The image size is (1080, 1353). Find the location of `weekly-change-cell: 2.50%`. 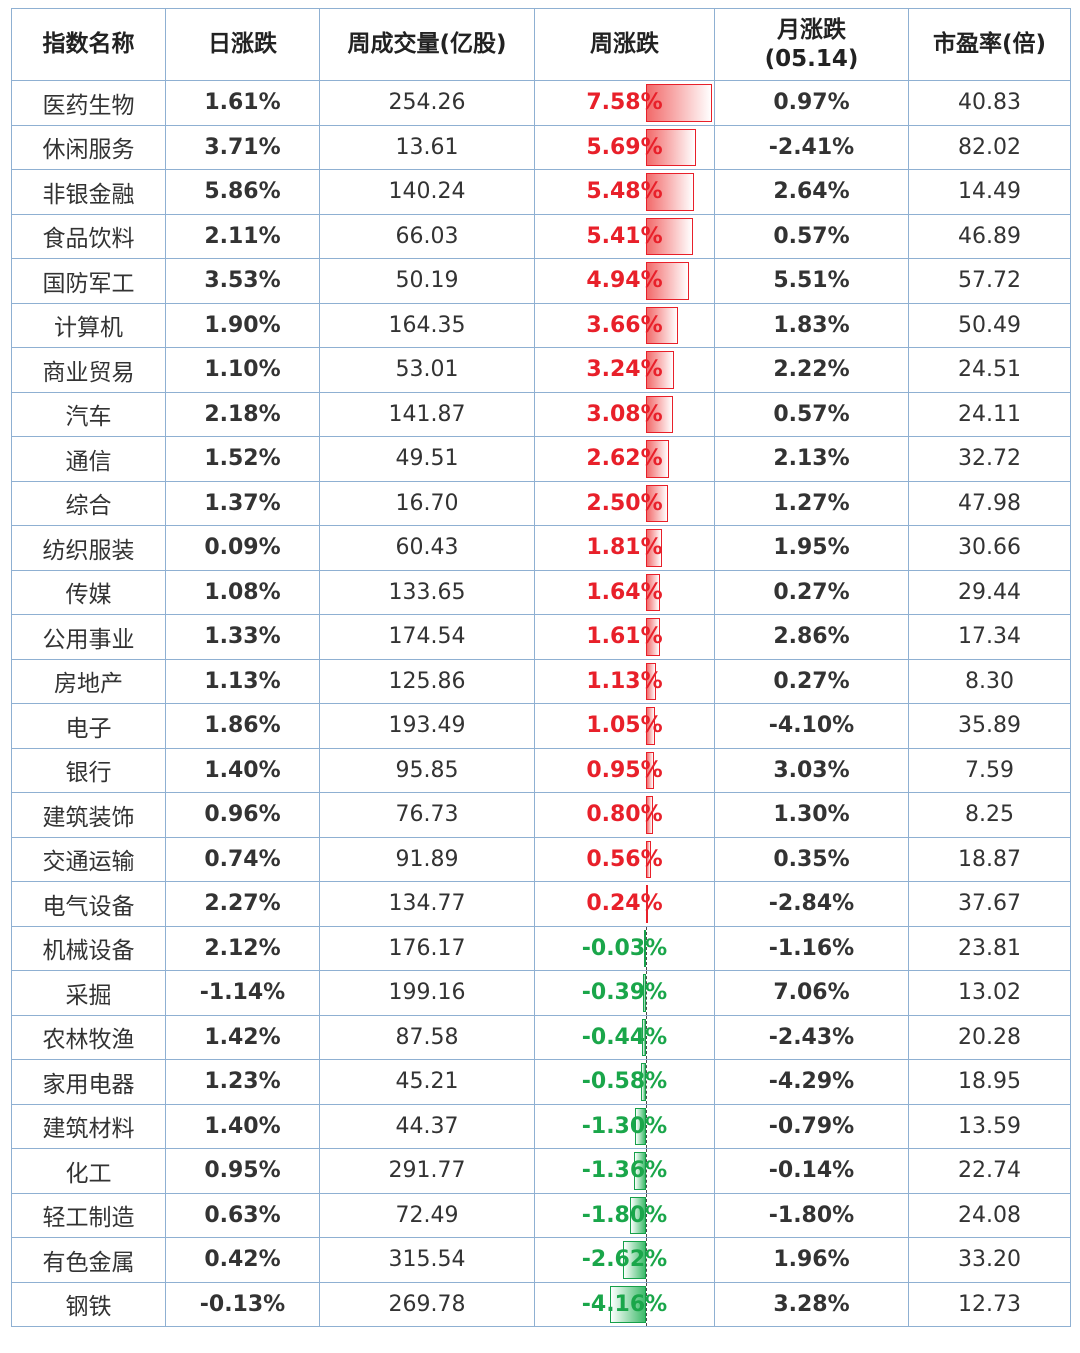

weekly-change-cell: 2.50% is located at coordinates (624, 503).